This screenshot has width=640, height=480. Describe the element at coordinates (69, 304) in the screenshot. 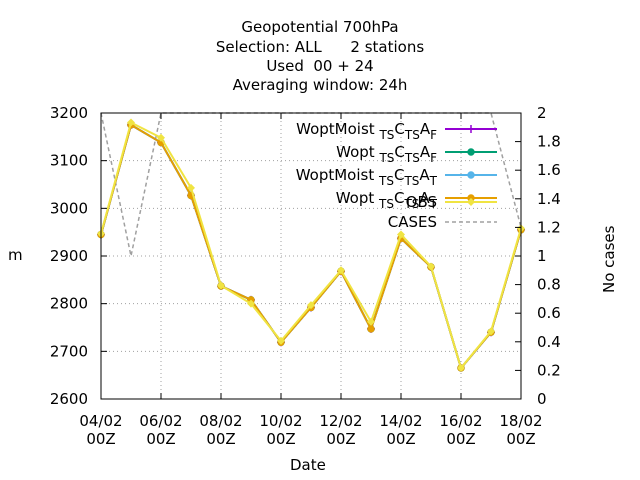

I see `y-tick-label: 2800` at that location.